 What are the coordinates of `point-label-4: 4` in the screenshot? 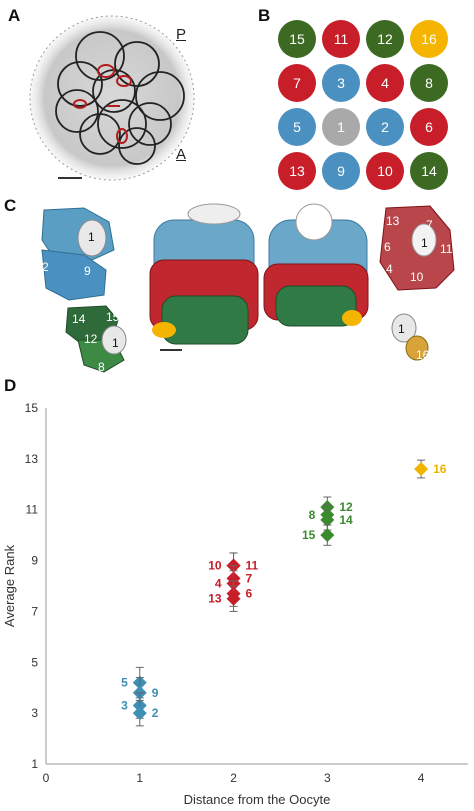 It's located at (218, 583).